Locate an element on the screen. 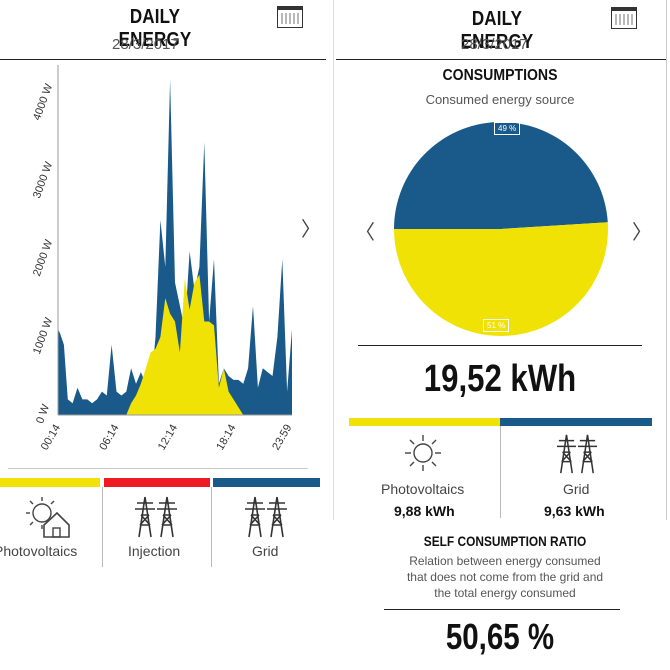  solar-house-icon is located at coordinates (48, 517).